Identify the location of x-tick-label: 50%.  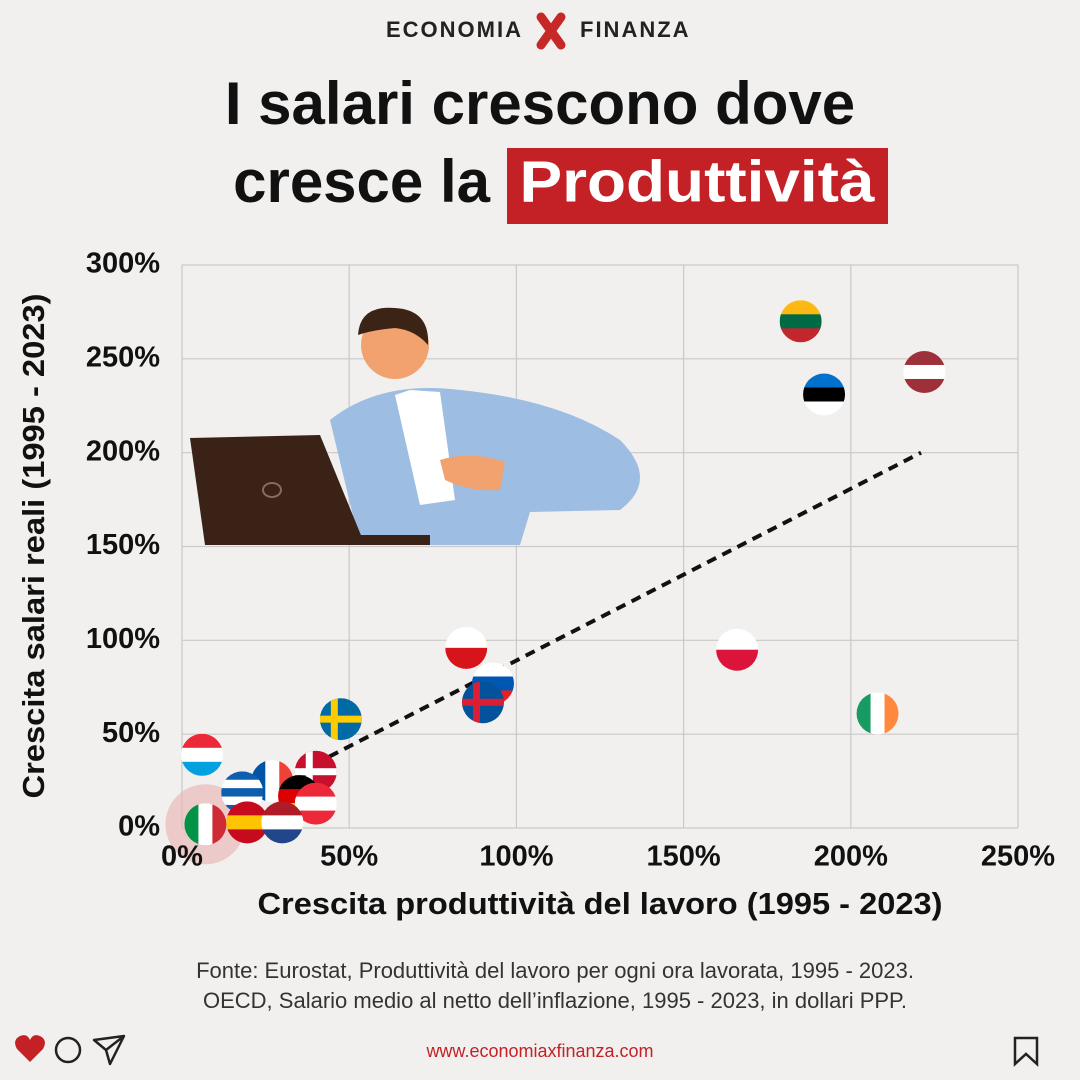
(349, 857).